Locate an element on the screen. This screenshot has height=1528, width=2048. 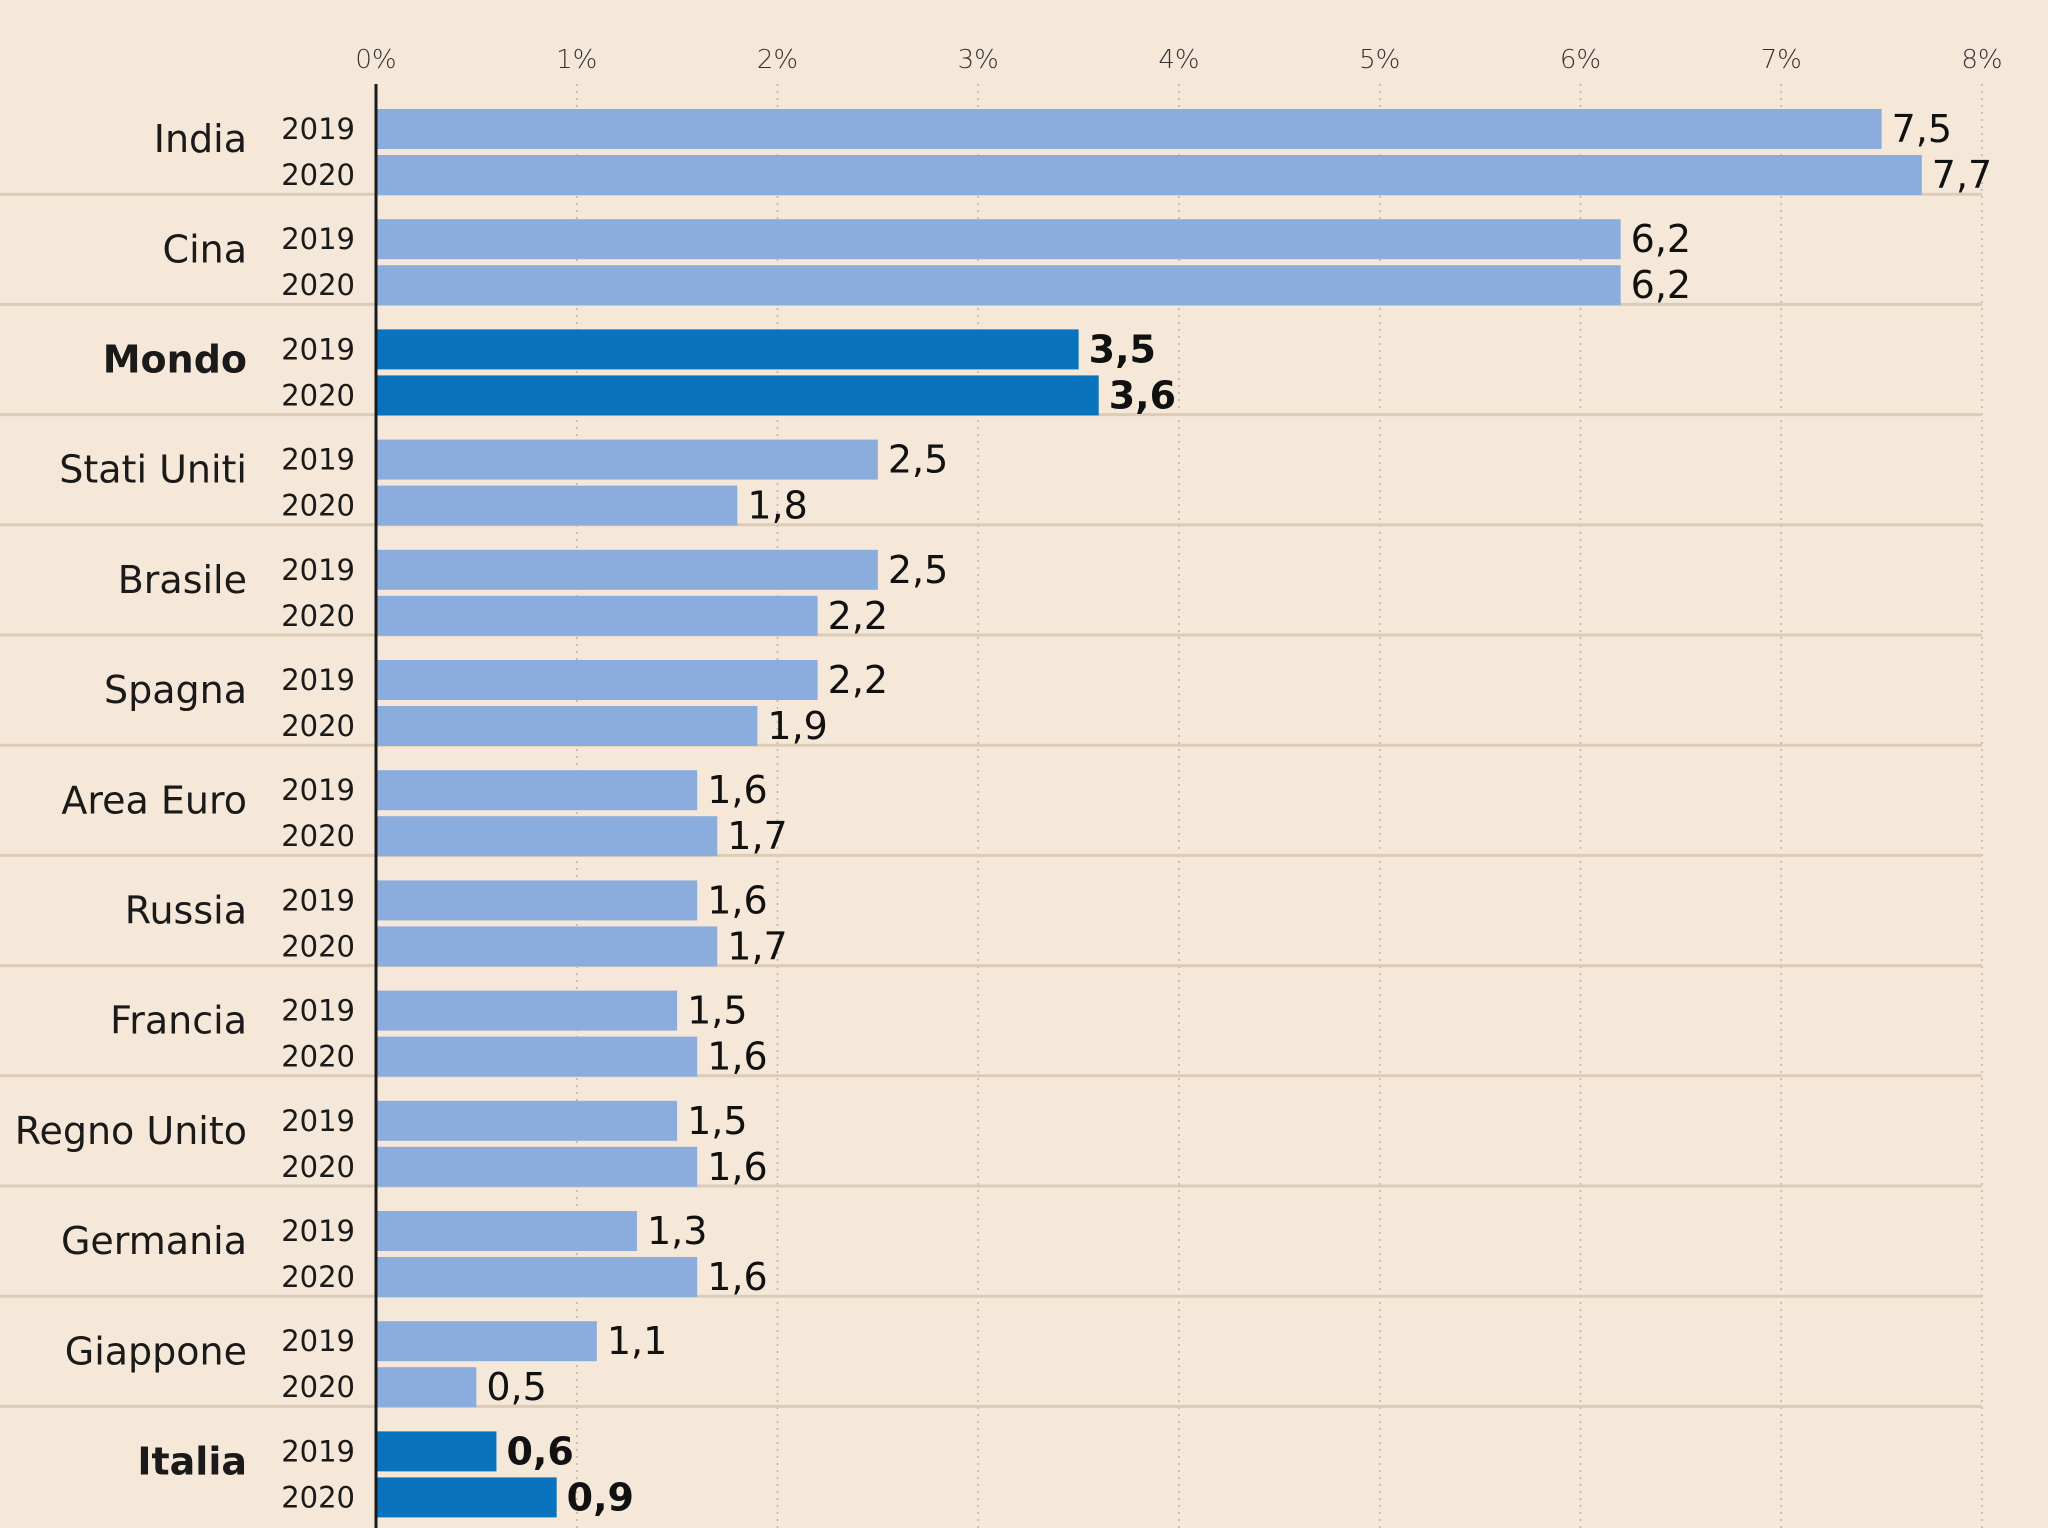
country-label: Russia is located at coordinates (186, 911).